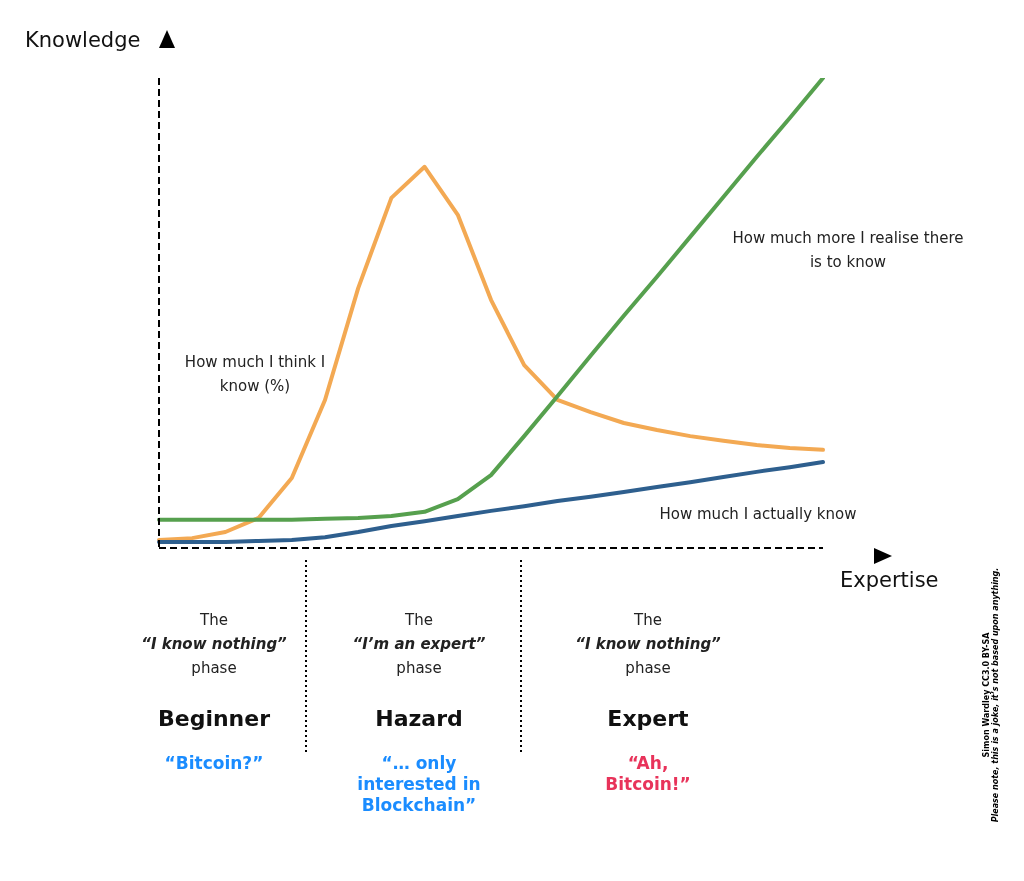 The width and height of the screenshot is (1024, 881). Describe the element at coordinates (758, 514) in the screenshot. I see `series-label: How much I actually know` at that location.